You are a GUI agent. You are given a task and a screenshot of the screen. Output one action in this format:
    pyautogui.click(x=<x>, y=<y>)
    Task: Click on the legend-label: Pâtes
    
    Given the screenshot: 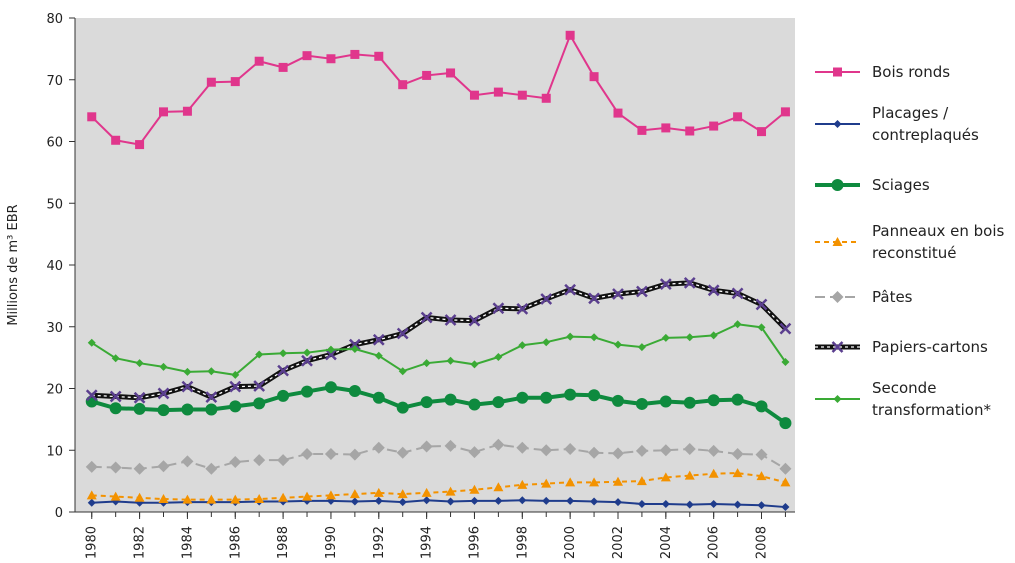 What is the action you would take?
    pyautogui.click(x=892, y=297)
    